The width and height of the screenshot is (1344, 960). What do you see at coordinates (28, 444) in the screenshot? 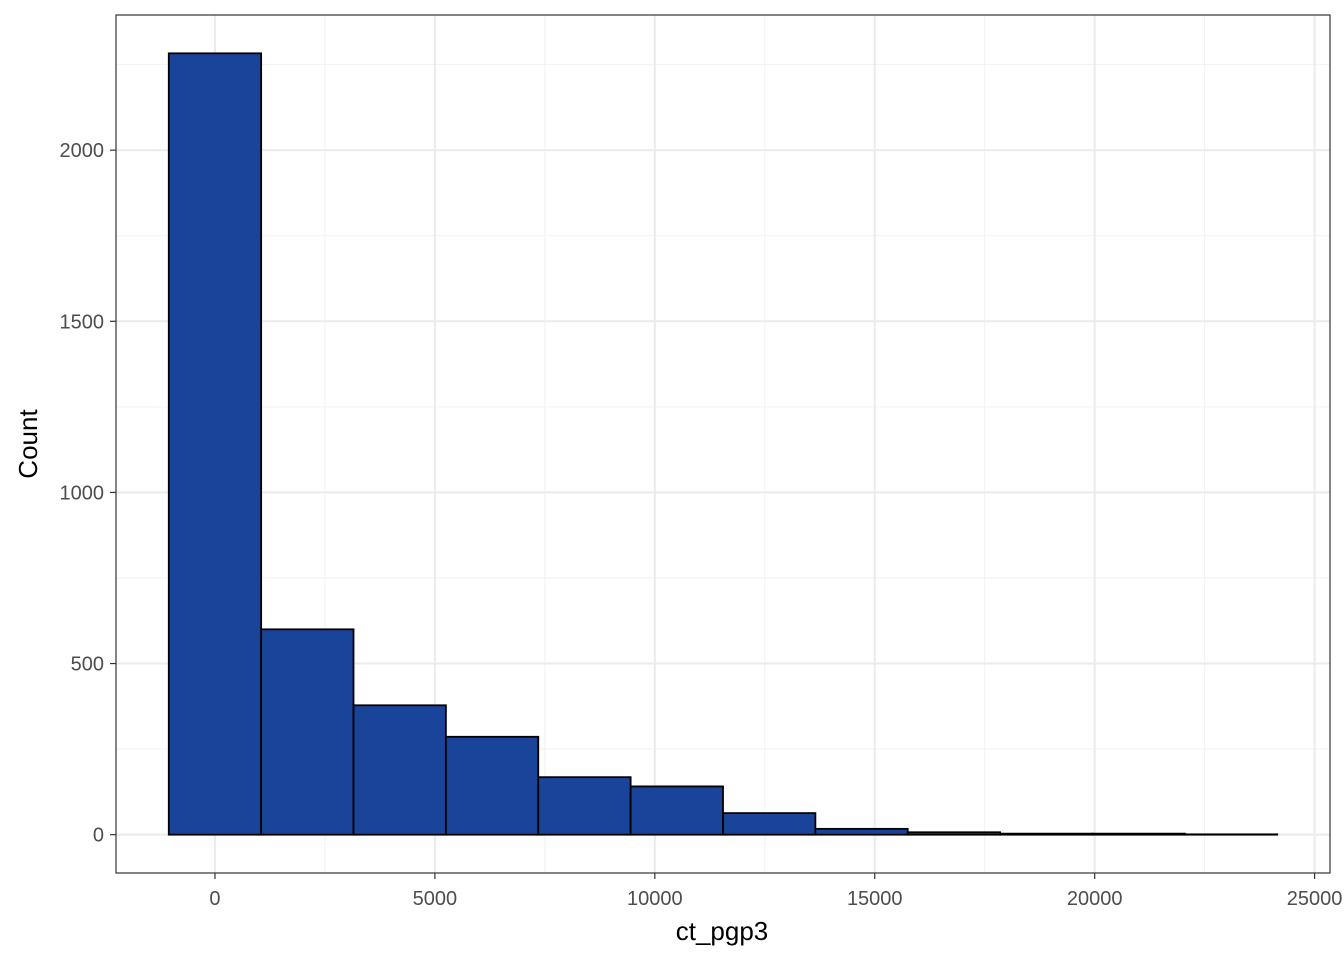
I see `y-axis-title: Count` at bounding box center [28, 444].